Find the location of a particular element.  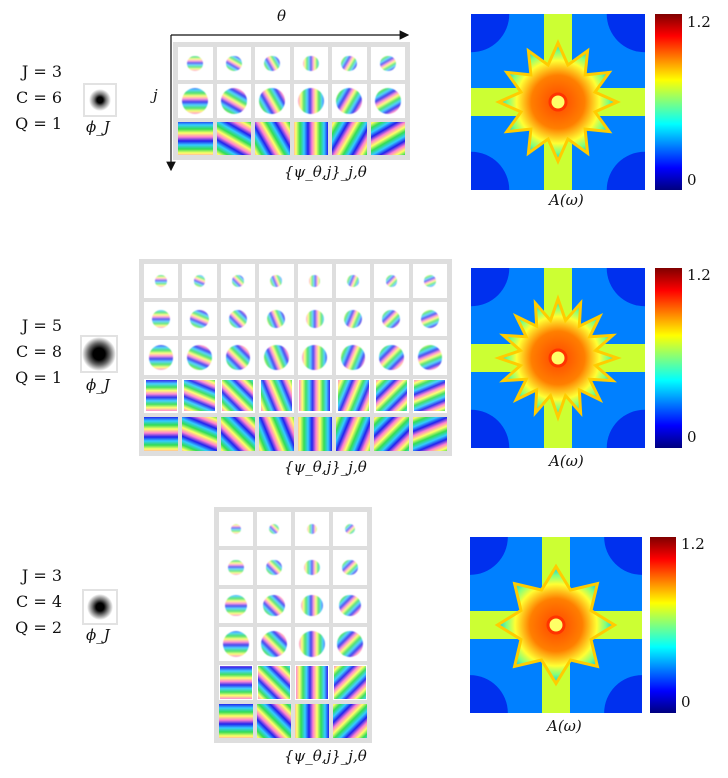

phi-label-3: ϕ_J is located at coordinates (98, 635).